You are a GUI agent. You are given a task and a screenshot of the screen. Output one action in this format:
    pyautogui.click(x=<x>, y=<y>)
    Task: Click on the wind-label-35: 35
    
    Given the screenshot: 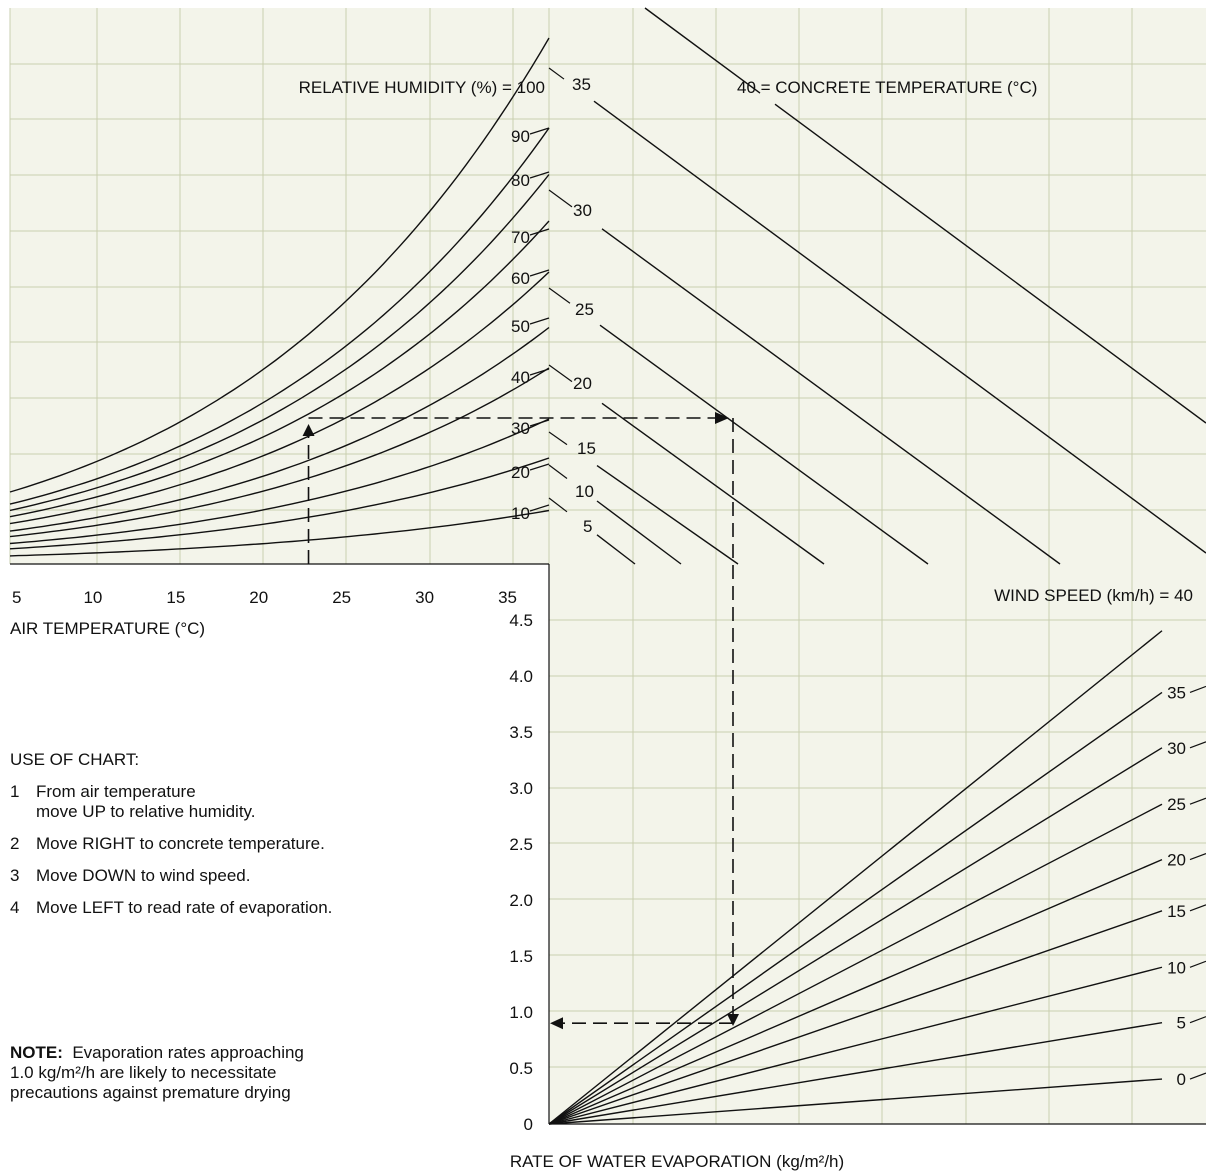 What is the action you would take?
    pyautogui.click(x=1176, y=692)
    